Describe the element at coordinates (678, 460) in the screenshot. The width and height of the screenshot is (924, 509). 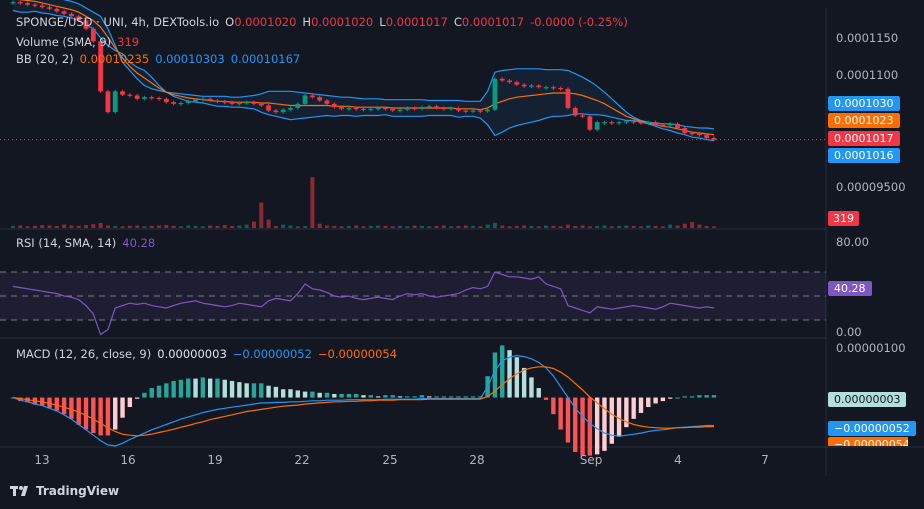
I see `time-axis-label: 4` at that location.